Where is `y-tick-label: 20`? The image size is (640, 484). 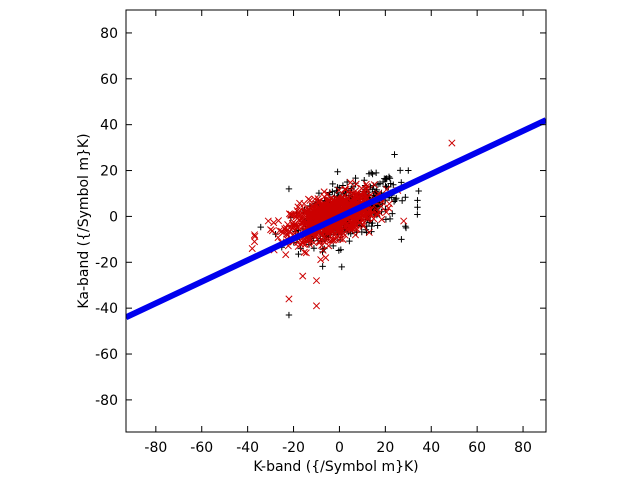
y-tick-label: 20 is located at coordinates (109, 172).